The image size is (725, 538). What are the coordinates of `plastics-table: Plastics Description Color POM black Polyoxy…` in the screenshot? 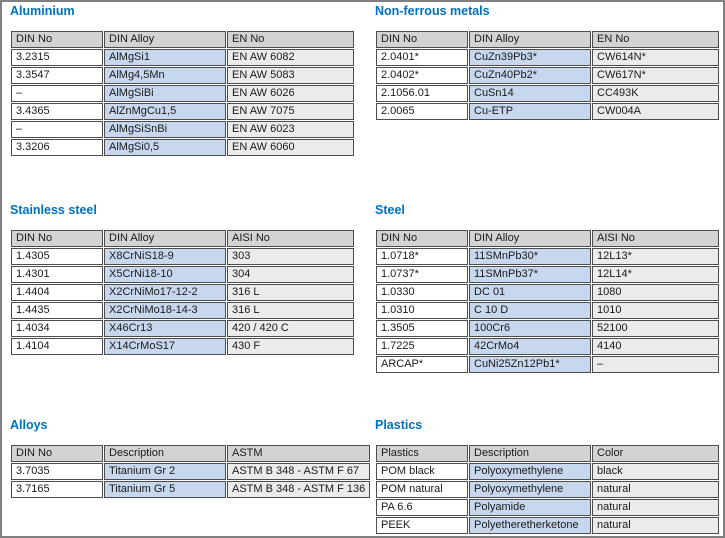 It's located at (547, 489).